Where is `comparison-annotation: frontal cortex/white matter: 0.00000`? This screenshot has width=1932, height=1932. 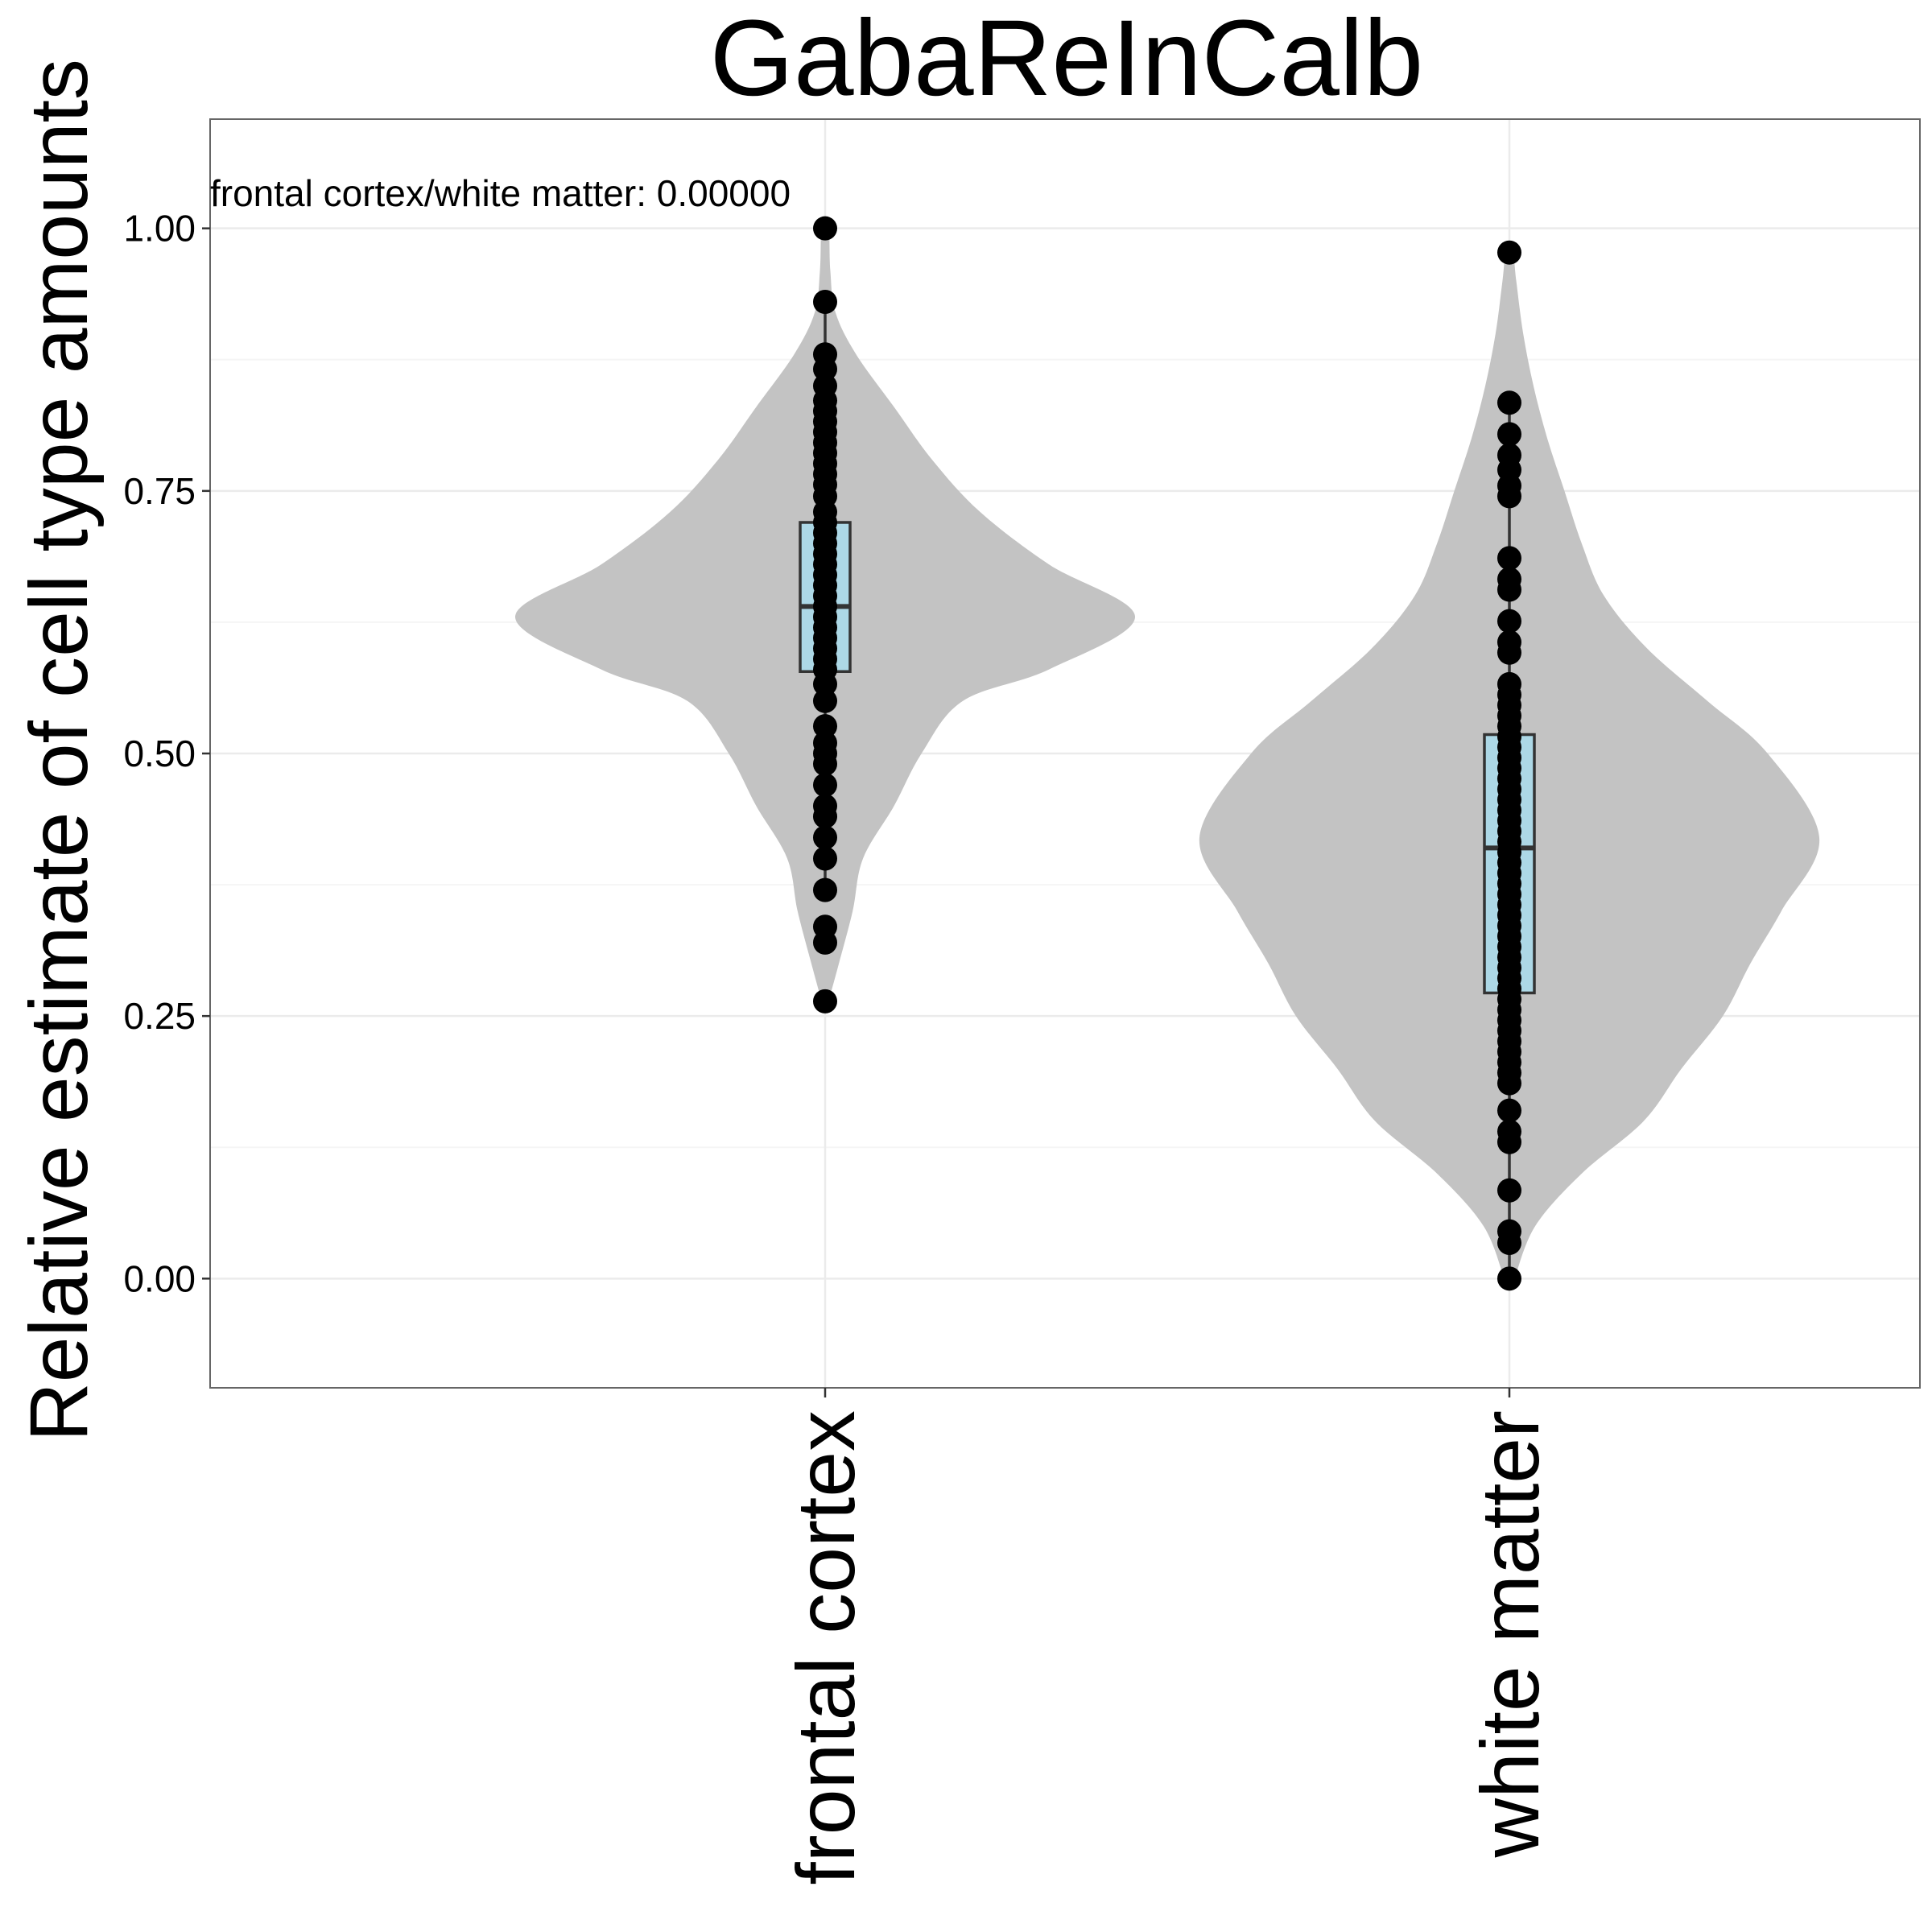
comparison-annotation: frontal cortex/white matter: 0.00000 is located at coordinates (500, 193).